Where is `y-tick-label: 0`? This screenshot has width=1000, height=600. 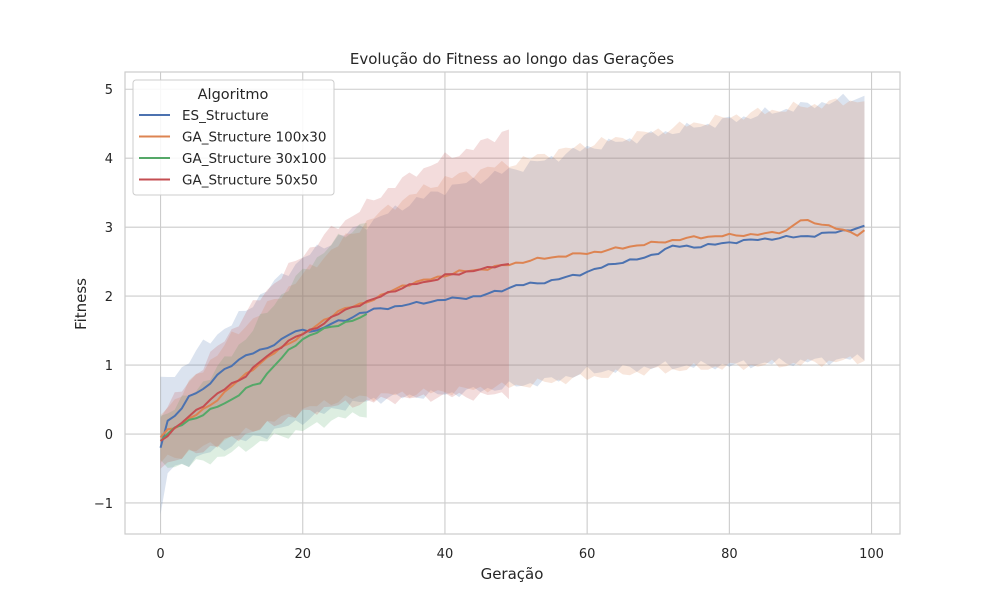
y-tick-label: 0 is located at coordinates (109, 435).